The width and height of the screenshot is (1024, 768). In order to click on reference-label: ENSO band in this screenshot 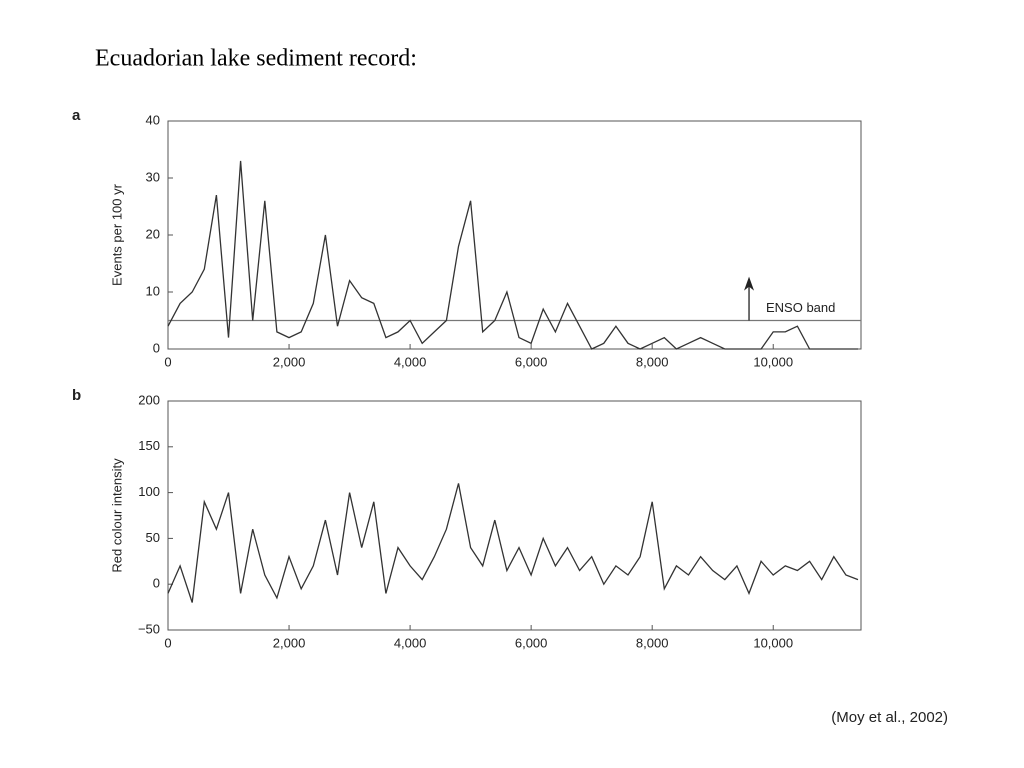, I will do `click(800, 307)`.